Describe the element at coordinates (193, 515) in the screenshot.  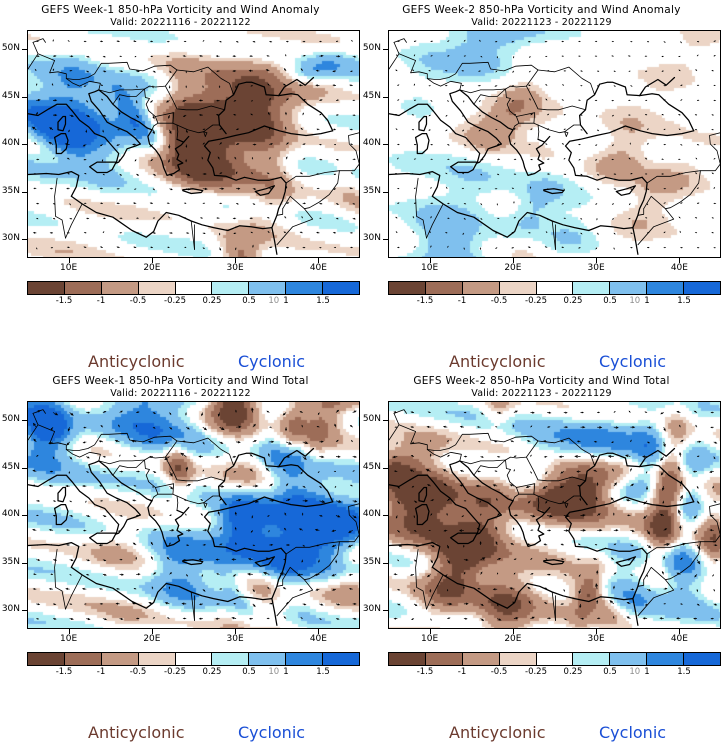
I see `map-week1-total` at that location.